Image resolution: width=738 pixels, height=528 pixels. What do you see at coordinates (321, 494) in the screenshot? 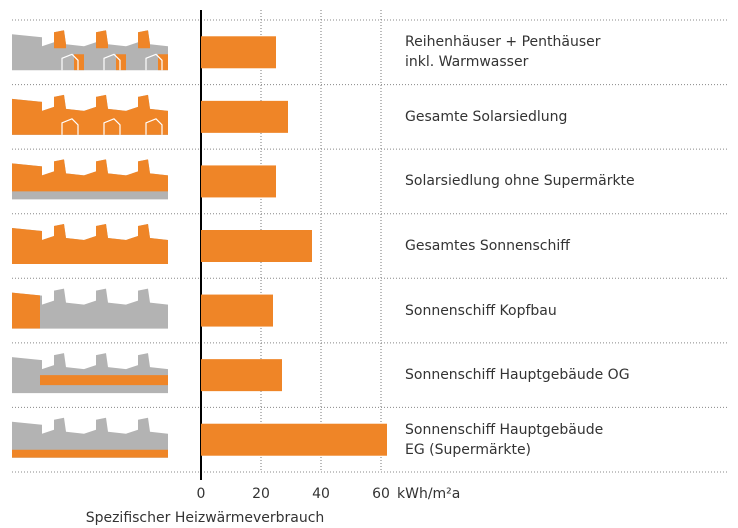
I see `x-tick-label: 40` at bounding box center [321, 494].